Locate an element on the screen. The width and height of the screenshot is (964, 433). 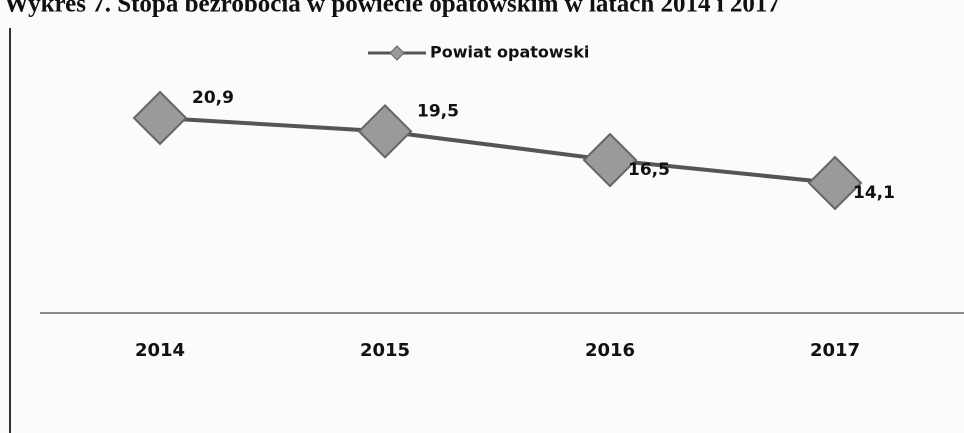
data-label: 14,1 is located at coordinates (874, 193).